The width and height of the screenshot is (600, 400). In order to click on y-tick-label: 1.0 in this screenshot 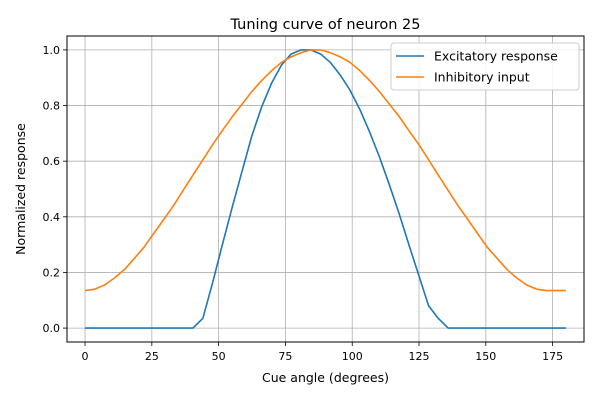, I will do `click(52, 50)`.